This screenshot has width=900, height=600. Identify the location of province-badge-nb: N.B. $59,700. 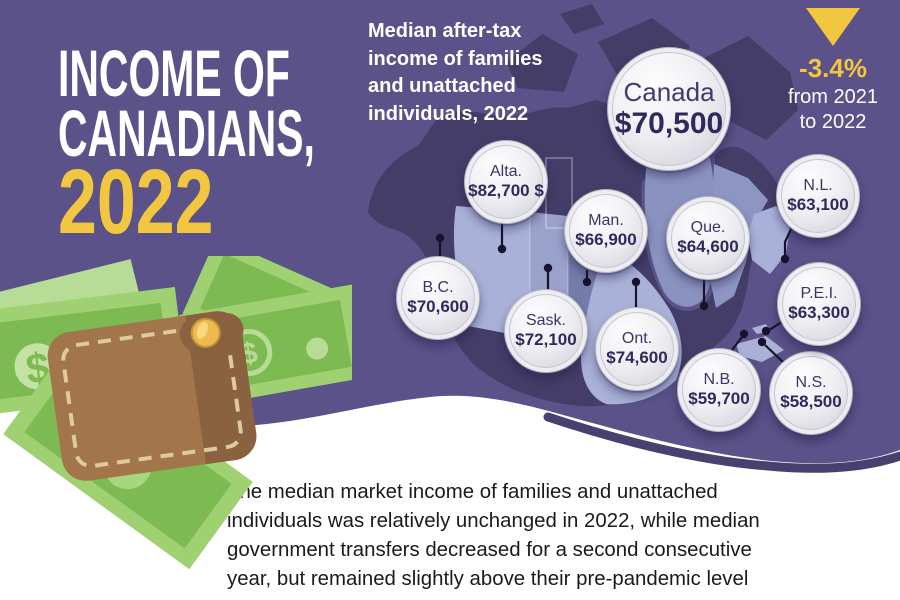
(719, 390).